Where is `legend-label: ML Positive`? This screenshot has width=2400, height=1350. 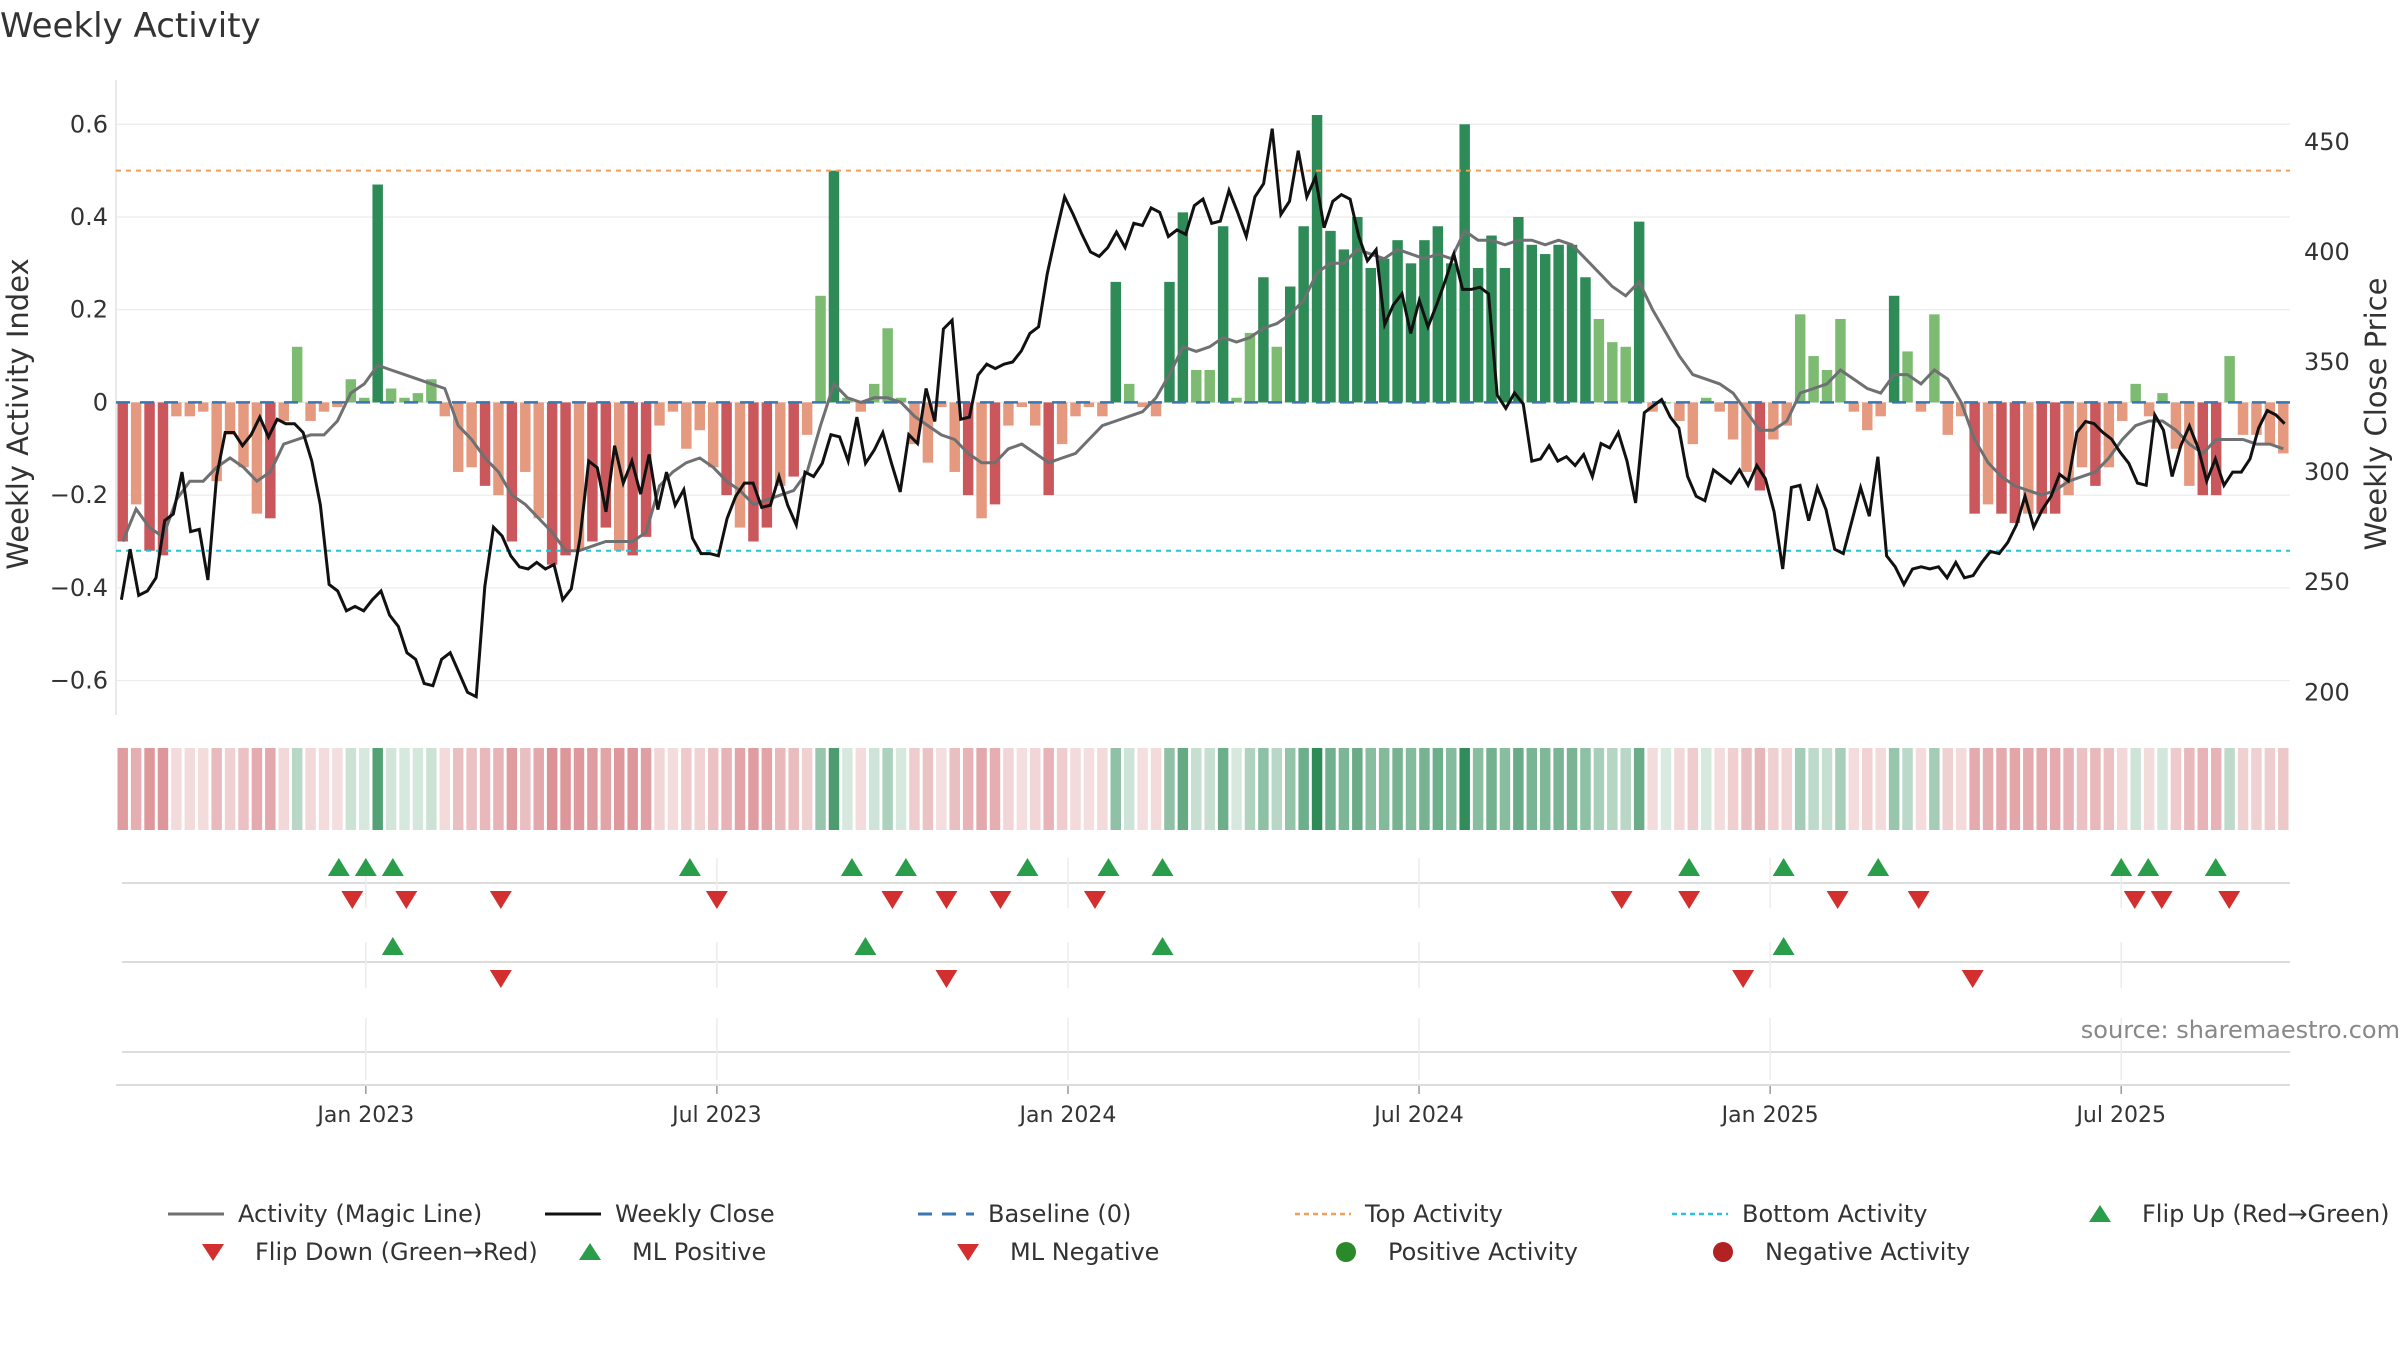
legend-label: ML Positive is located at coordinates (699, 1252).